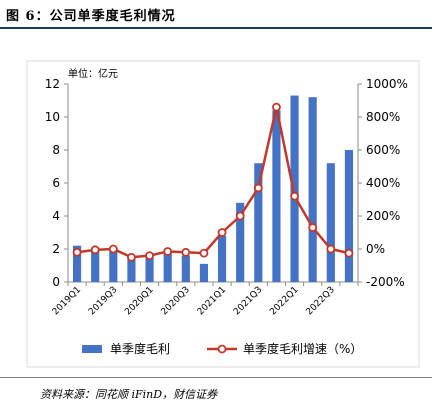 This screenshot has width=432, height=411. What do you see at coordinates (302, 348) in the screenshot?
I see `legend-line-label: 单季度毛利增速（%）` at bounding box center [302, 348].